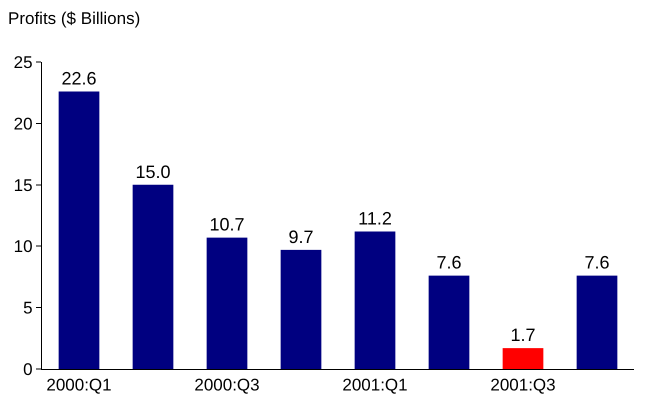 Image resolution: width=648 pixels, height=409 pixels. Describe the element at coordinates (28, 308) in the screenshot. I see `y-tick-label: 5` at that location.